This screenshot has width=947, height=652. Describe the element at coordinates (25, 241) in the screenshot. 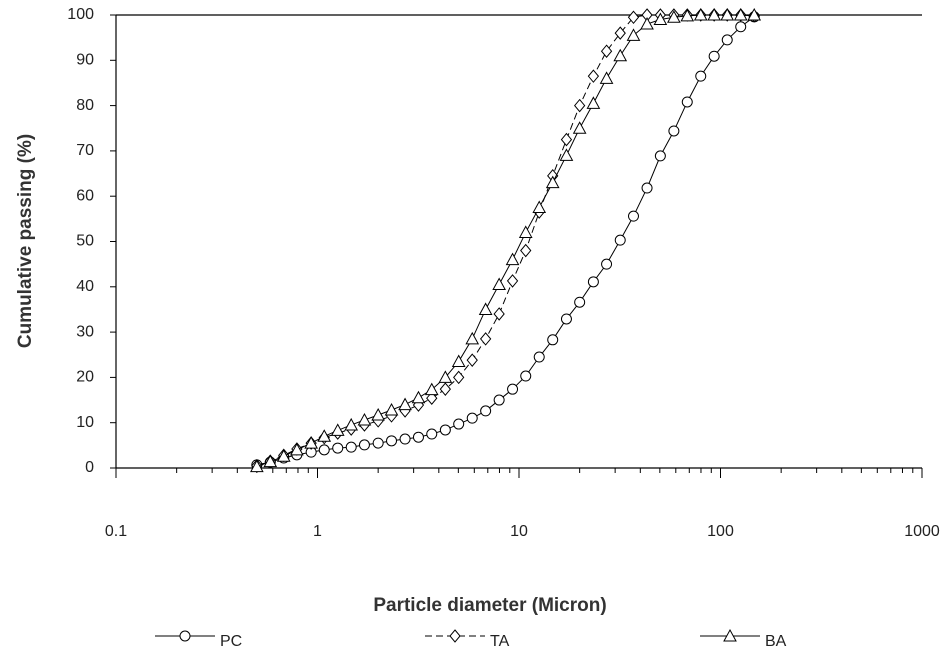

I see `y-axis-title: Cumulative passing (%)` at that location.